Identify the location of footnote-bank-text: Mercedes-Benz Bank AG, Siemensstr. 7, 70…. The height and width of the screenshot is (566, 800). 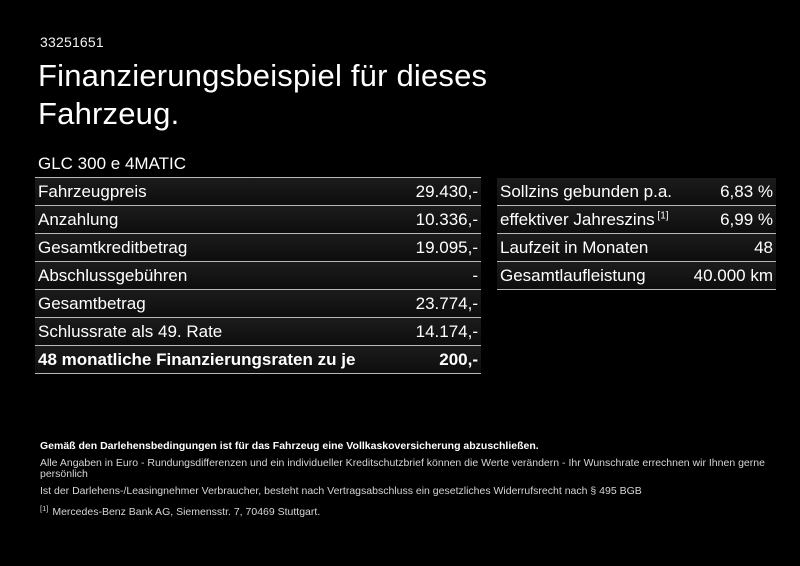
(186, 512).